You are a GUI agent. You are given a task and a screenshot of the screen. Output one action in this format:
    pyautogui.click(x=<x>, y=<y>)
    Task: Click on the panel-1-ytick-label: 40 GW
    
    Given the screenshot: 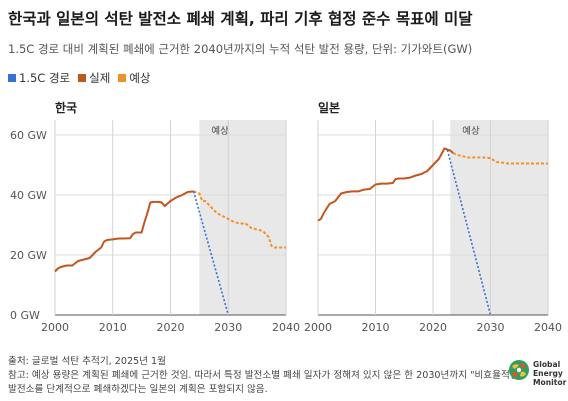 What is the action you would take?
    pyautogui.click(x=28, y=195)
    